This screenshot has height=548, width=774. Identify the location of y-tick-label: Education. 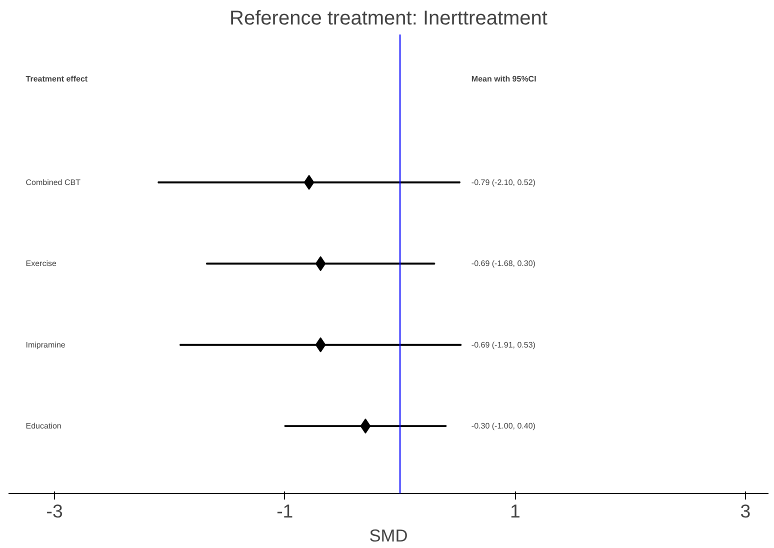
(44, 426).